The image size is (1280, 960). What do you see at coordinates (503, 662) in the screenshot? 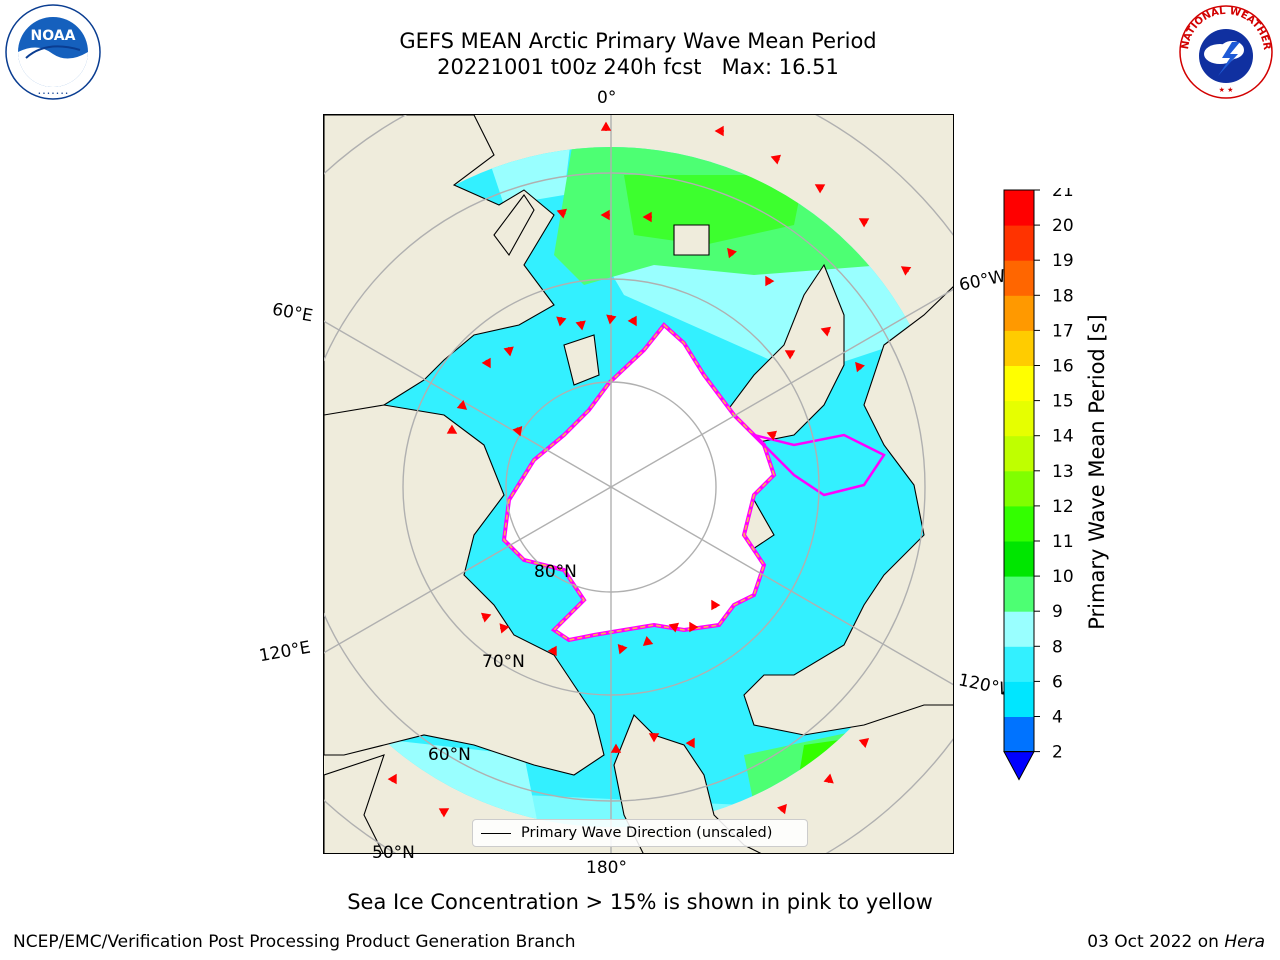
I see `lat-label-70n: 70°N` at bounding box center [503, 662].